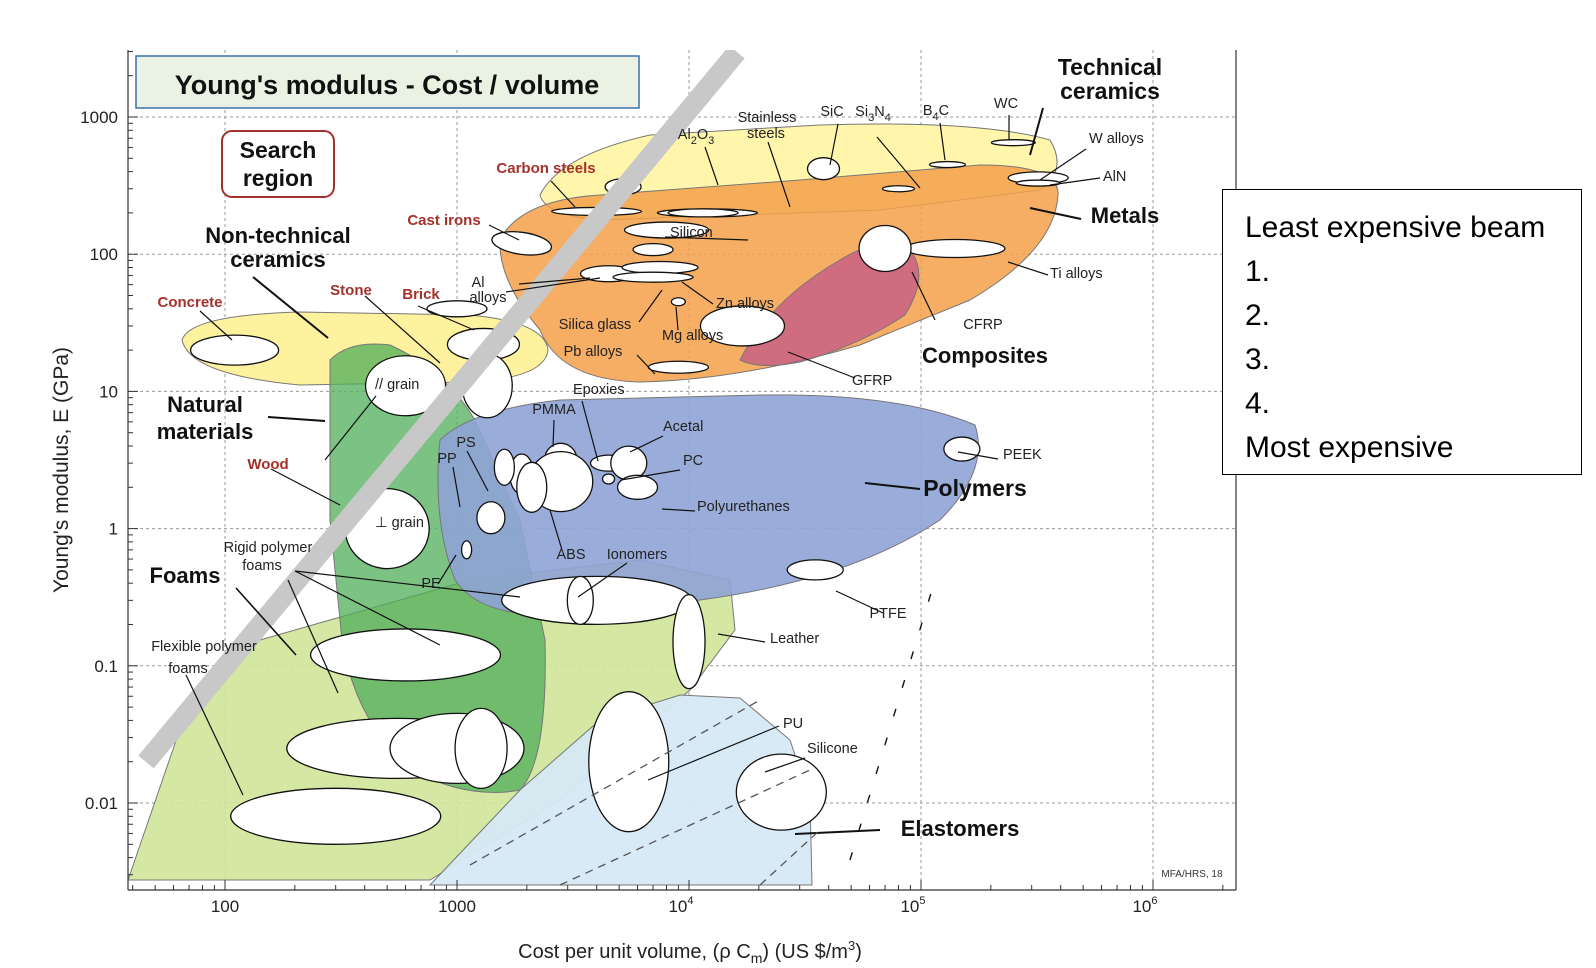 The width and height of the screenshot is (1596, 968). What do you see at coordinates (1114, 177) in the screenshot?
I see `label-aln: AlN` at bounding box center [1114, 177].